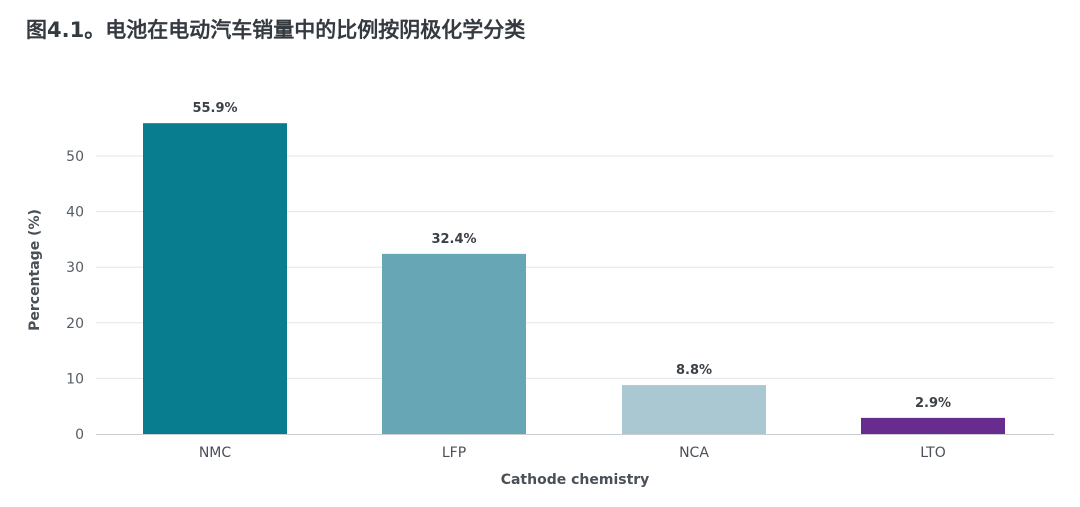 This screenshot has height=507, width=1080. What do you see at coordinates (933, 403) in the screenshot?
I see `value-label-lto: 2.9%` at bounding box center [933, 403].